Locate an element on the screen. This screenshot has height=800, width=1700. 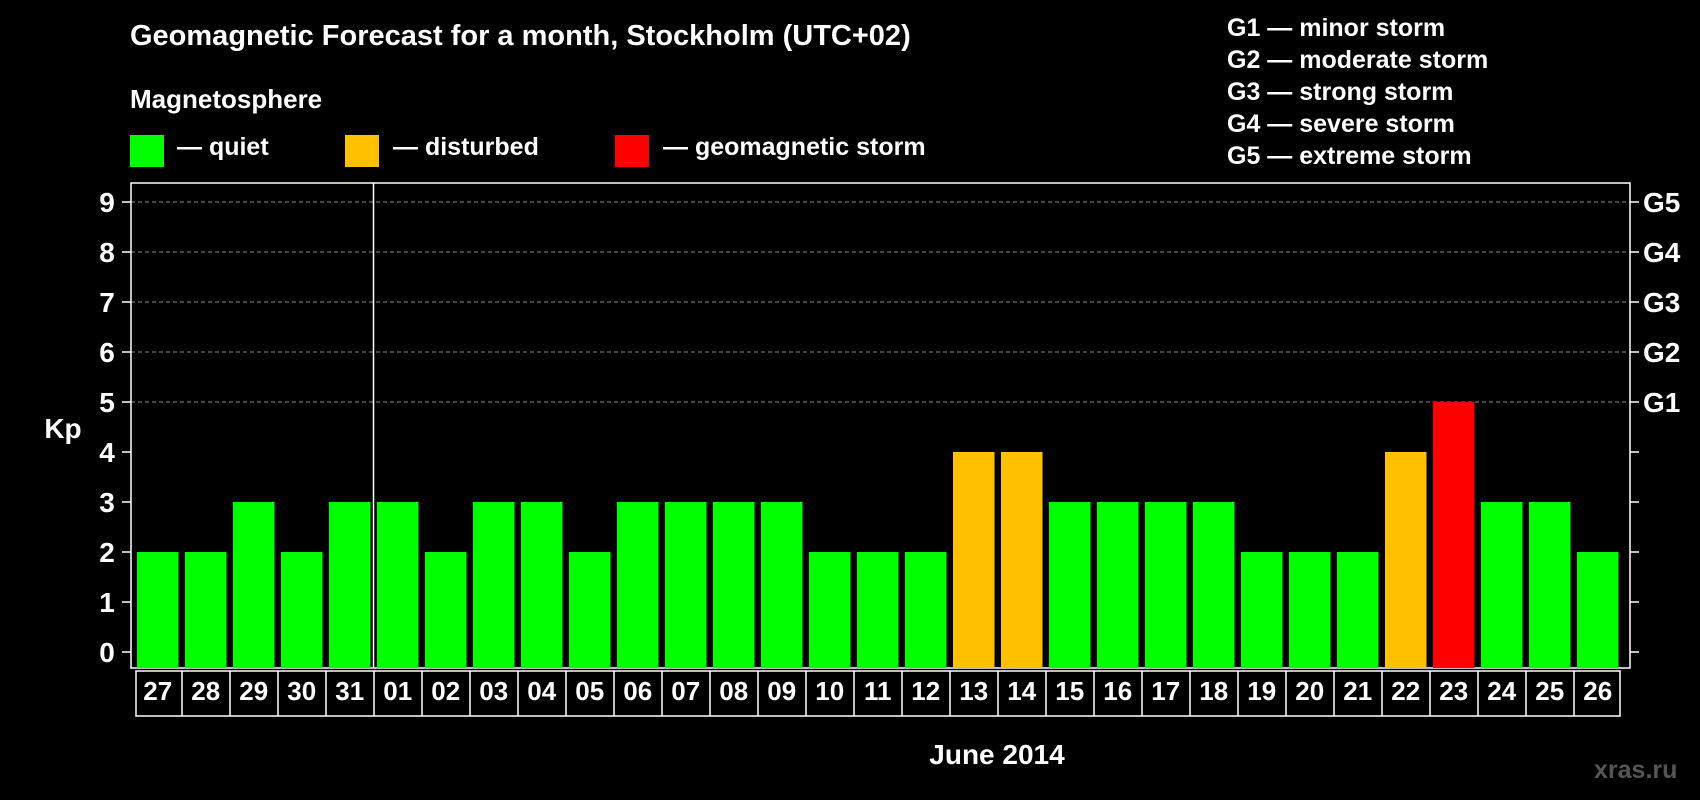
legend-swatch-disturbed is located at coordinates (362, 151).